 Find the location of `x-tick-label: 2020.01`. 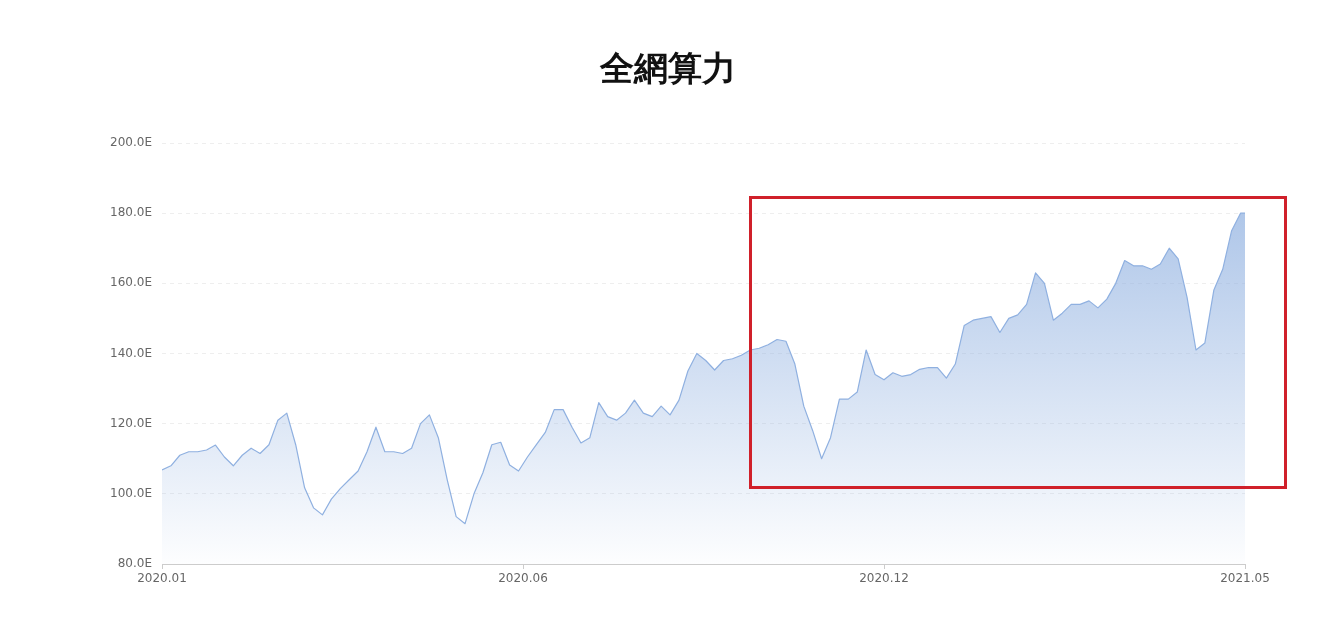

x-tick-label: 2020.01 is located at coordinates (162, 578).